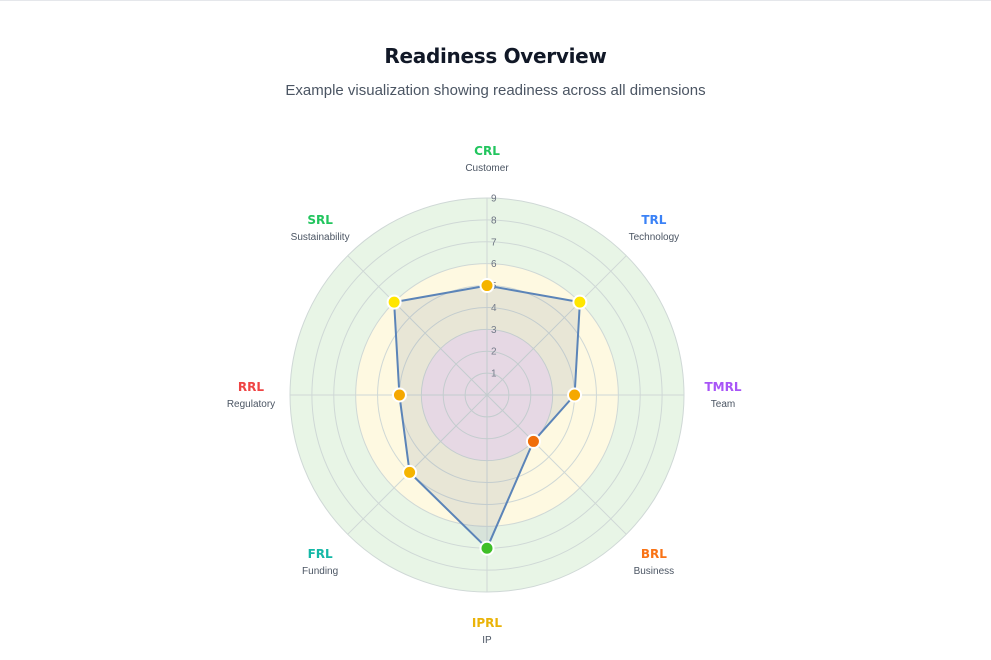  Describe the element at coordinates (723, 404) in the screenshot. I see `axis-name-tmrl: Team` at that location.